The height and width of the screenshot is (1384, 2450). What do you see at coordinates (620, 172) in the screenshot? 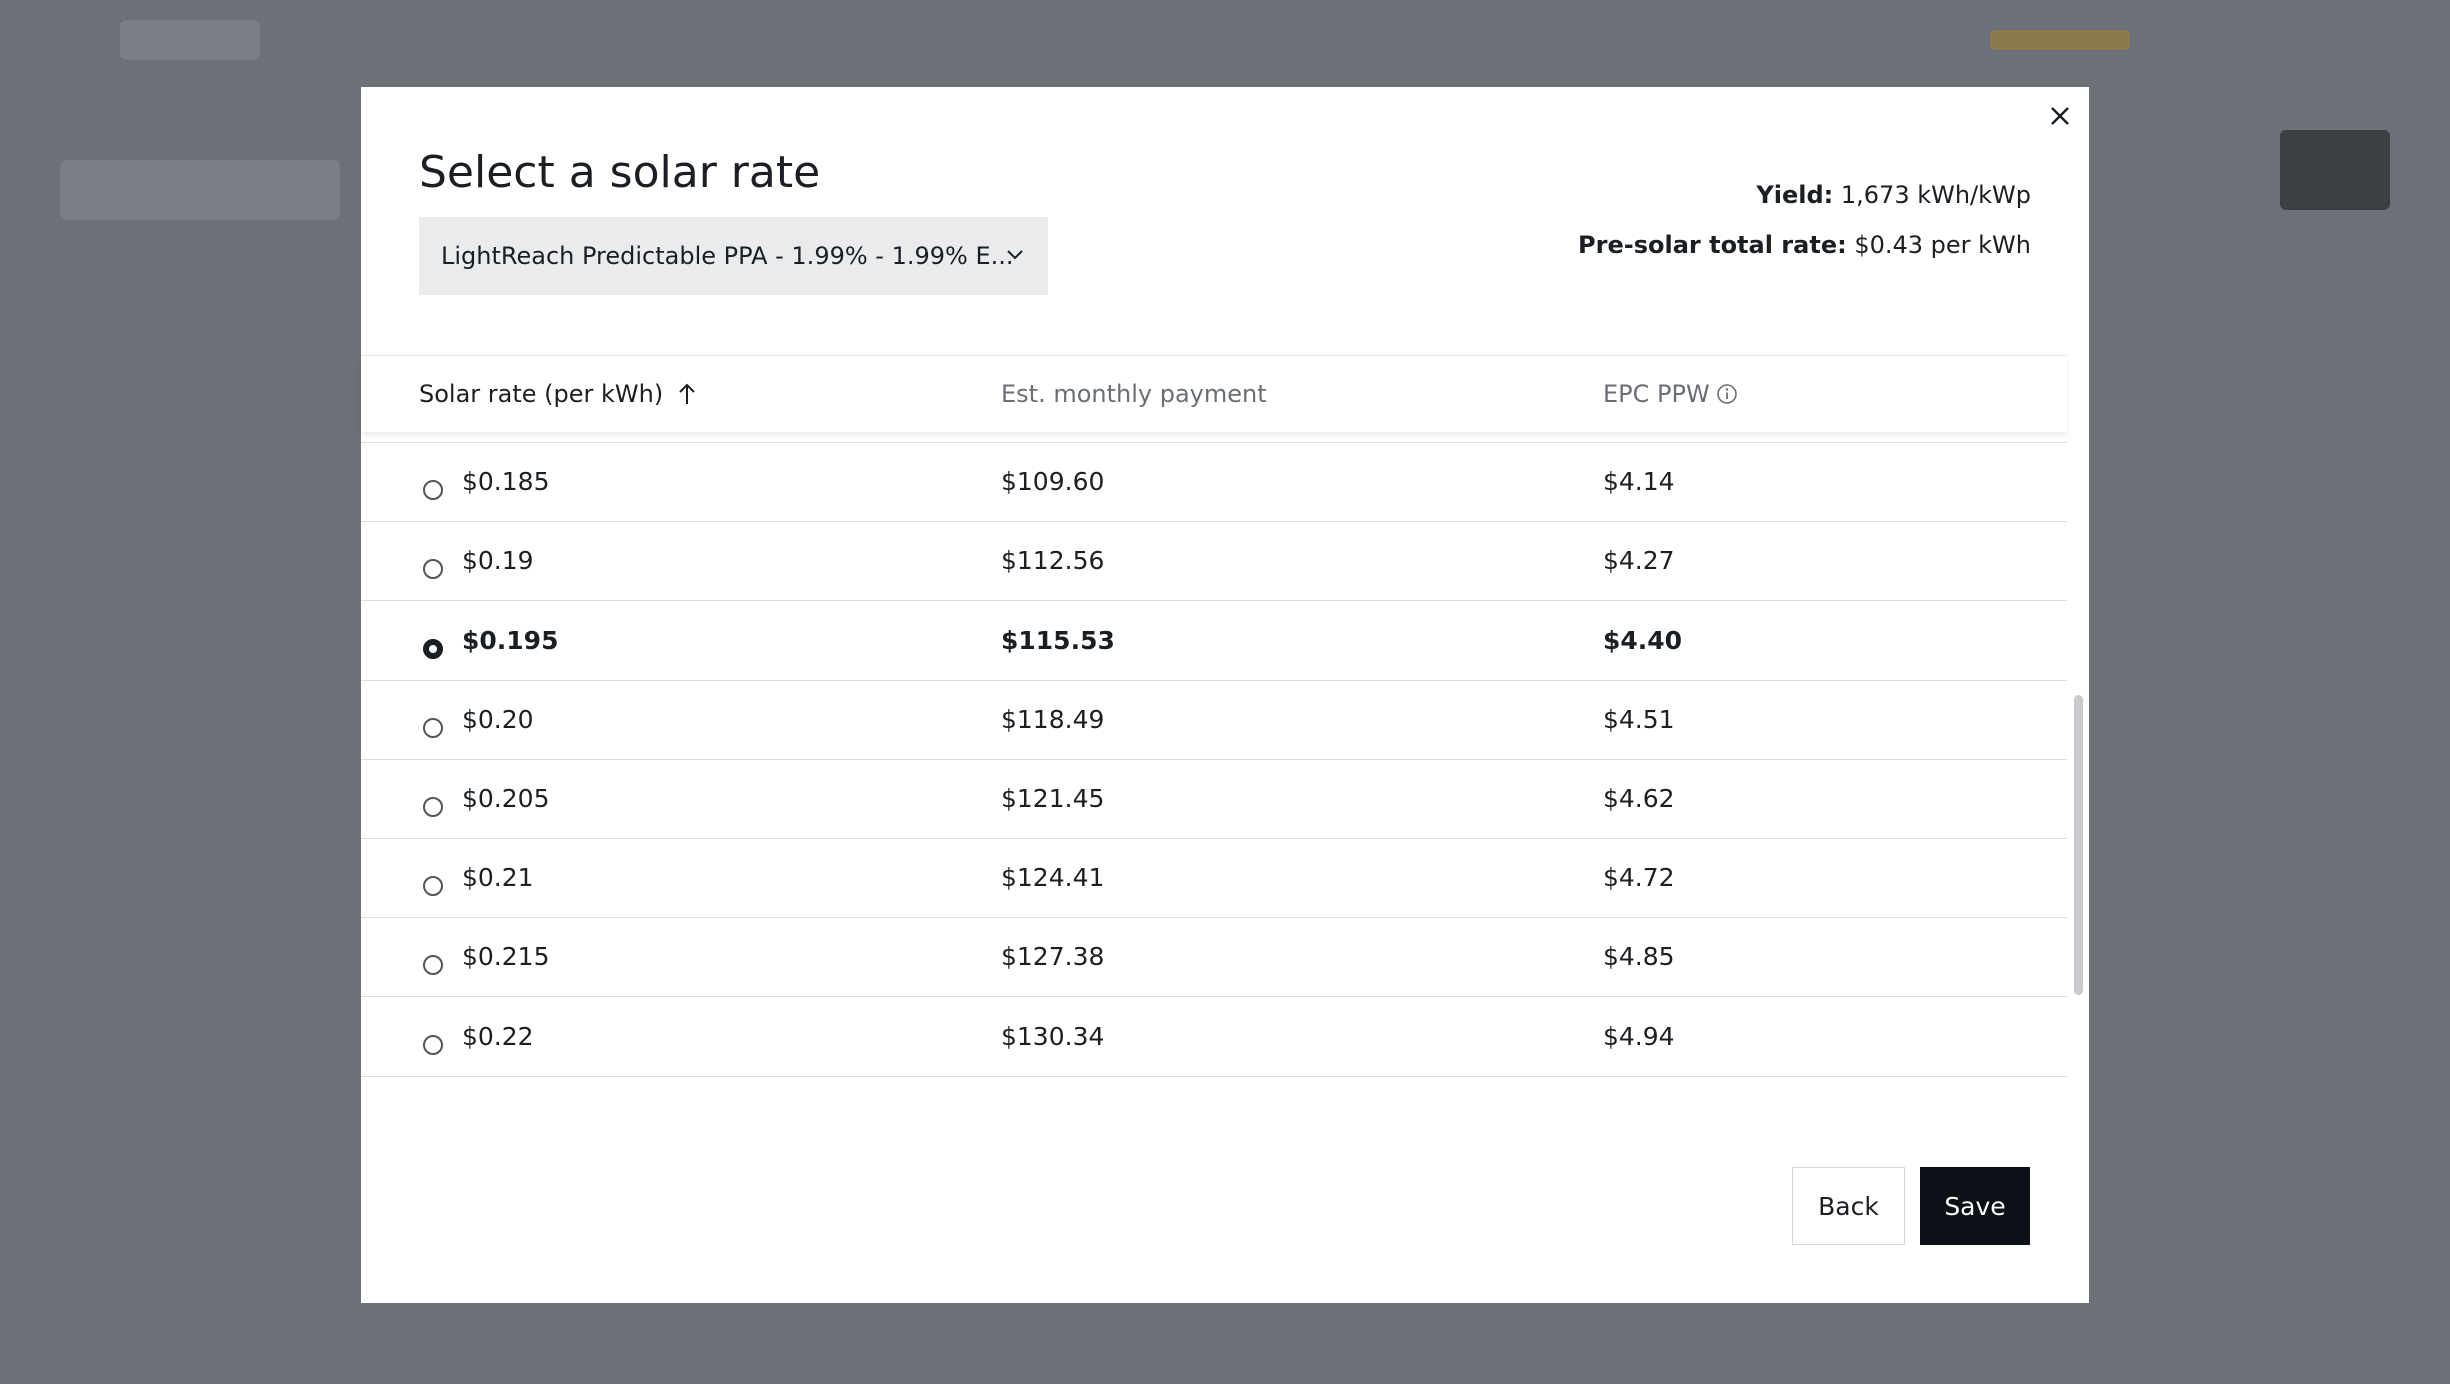
I see `modal-title: Select a solar rate` at bounding box center [620, 172].